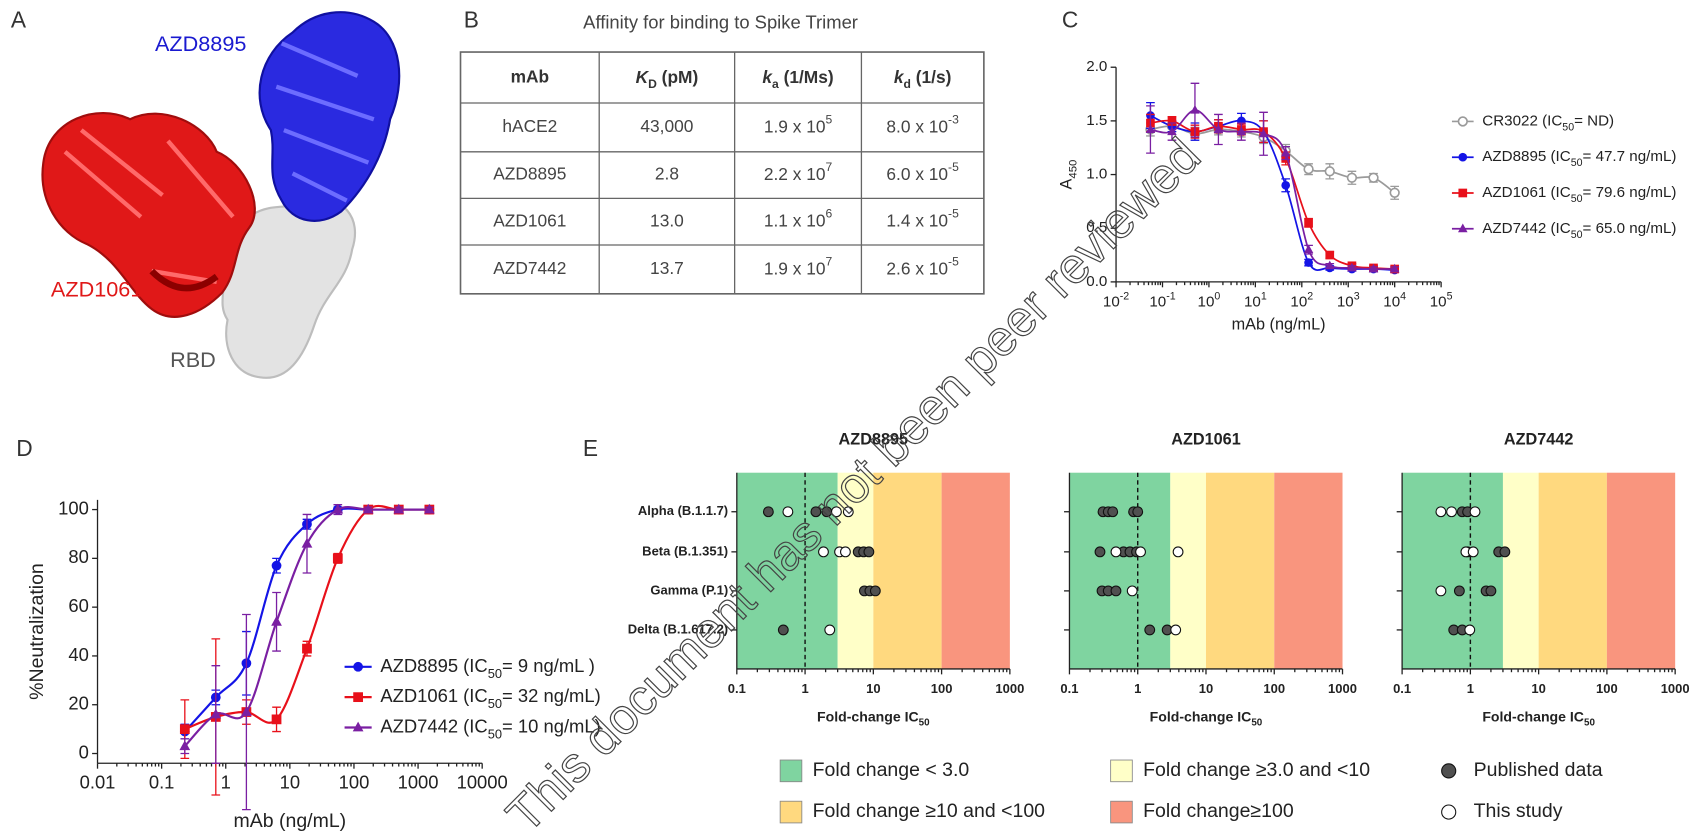  What do you see at coordinates (1206, 718) in the screenshot?
I see `x-axis-label: Fold-change IC50` at bounding box center [1206, 718].